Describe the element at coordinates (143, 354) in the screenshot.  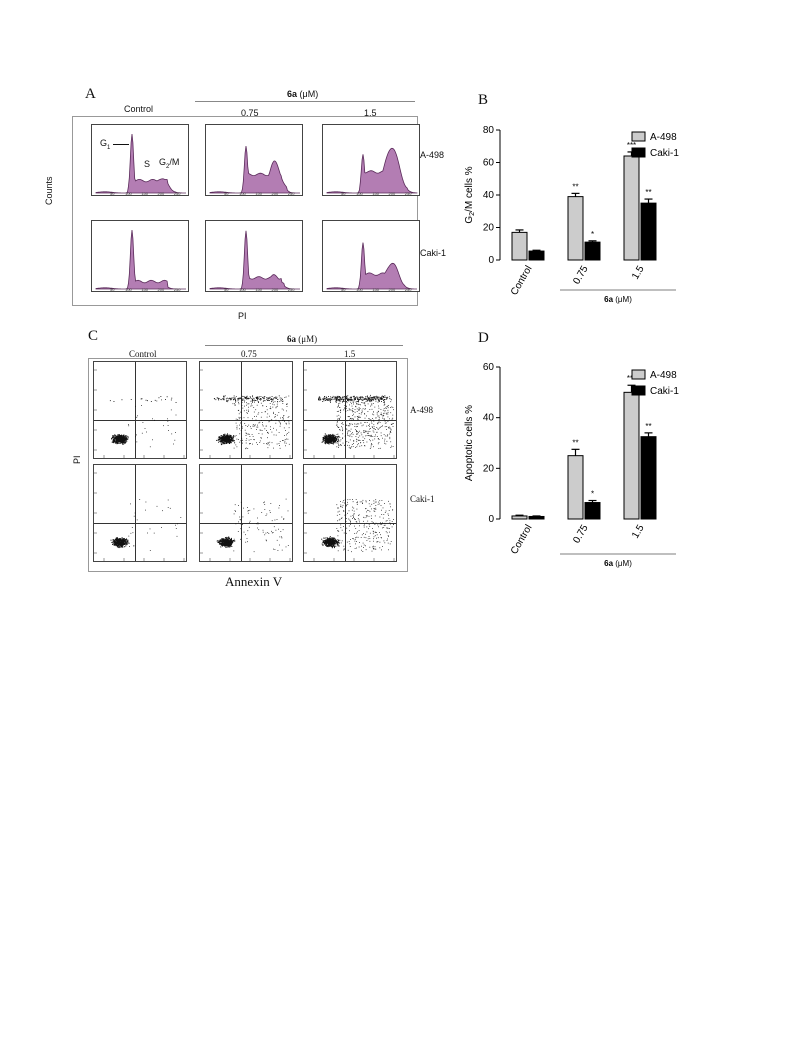
I see `panel-c-col-control: Control` at that location.